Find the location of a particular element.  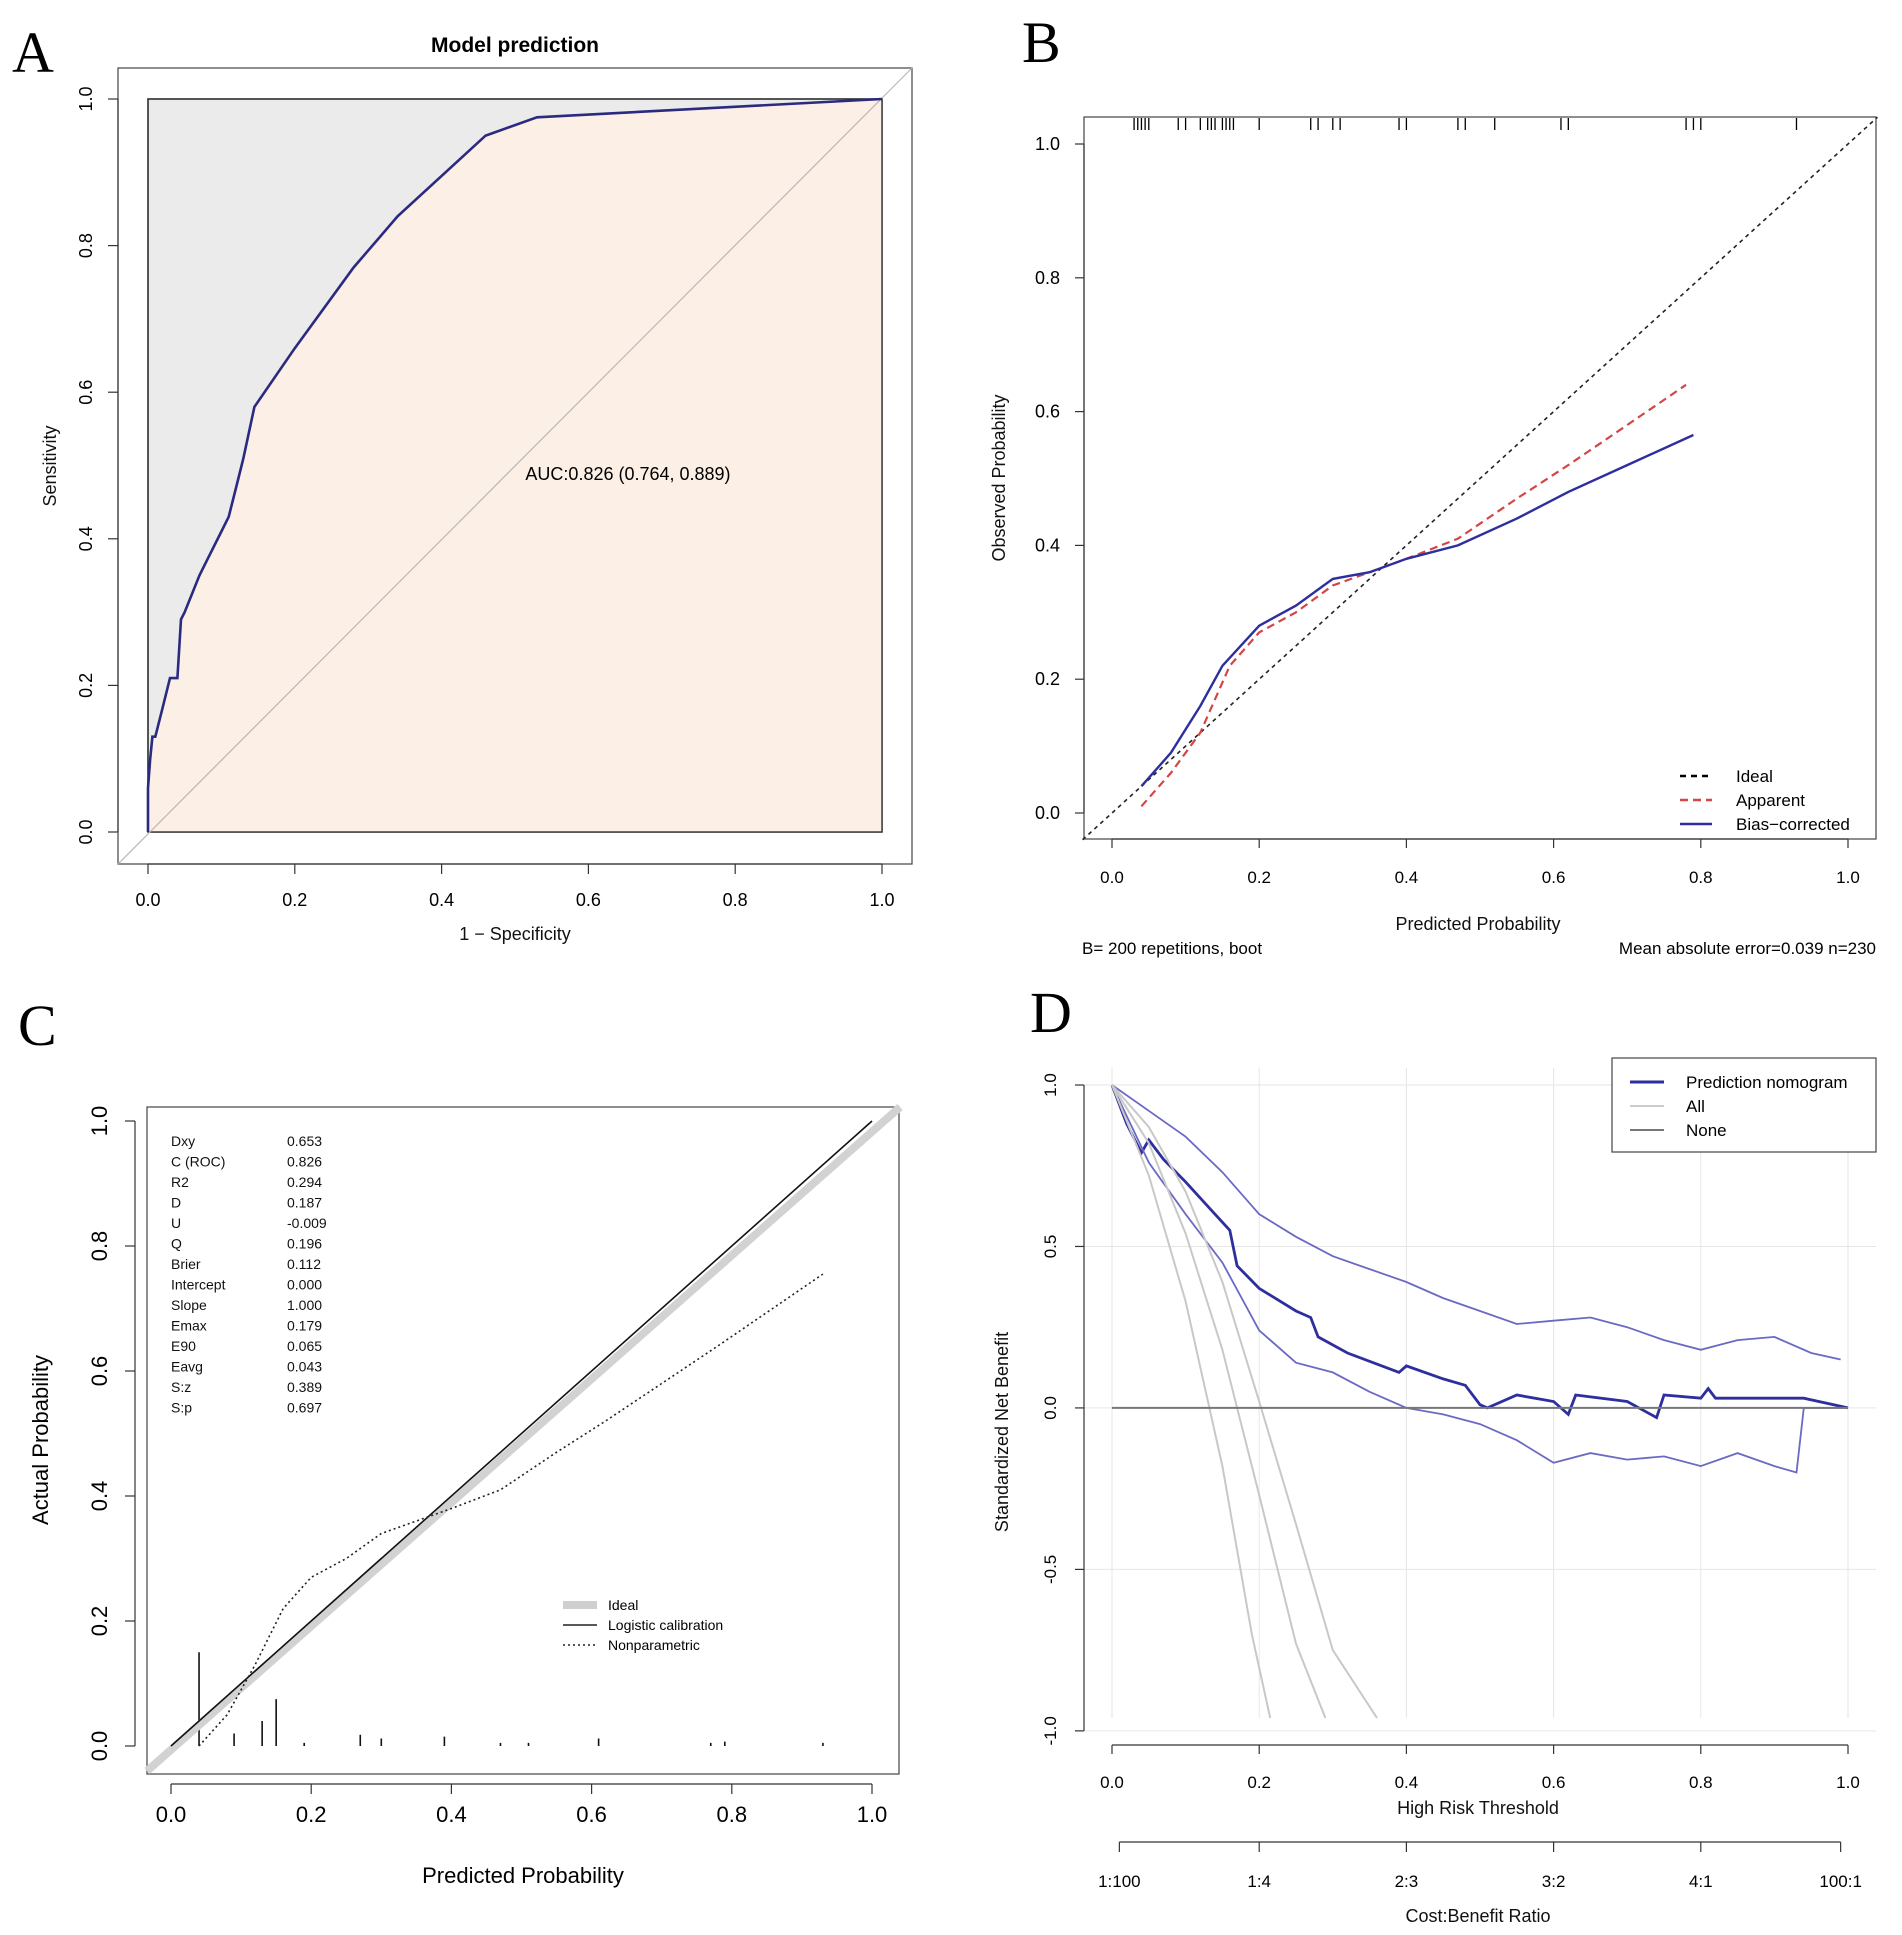

chart-b-footnote-left: B= 200 repetitions, boot is located at coordinates (1172, 948).